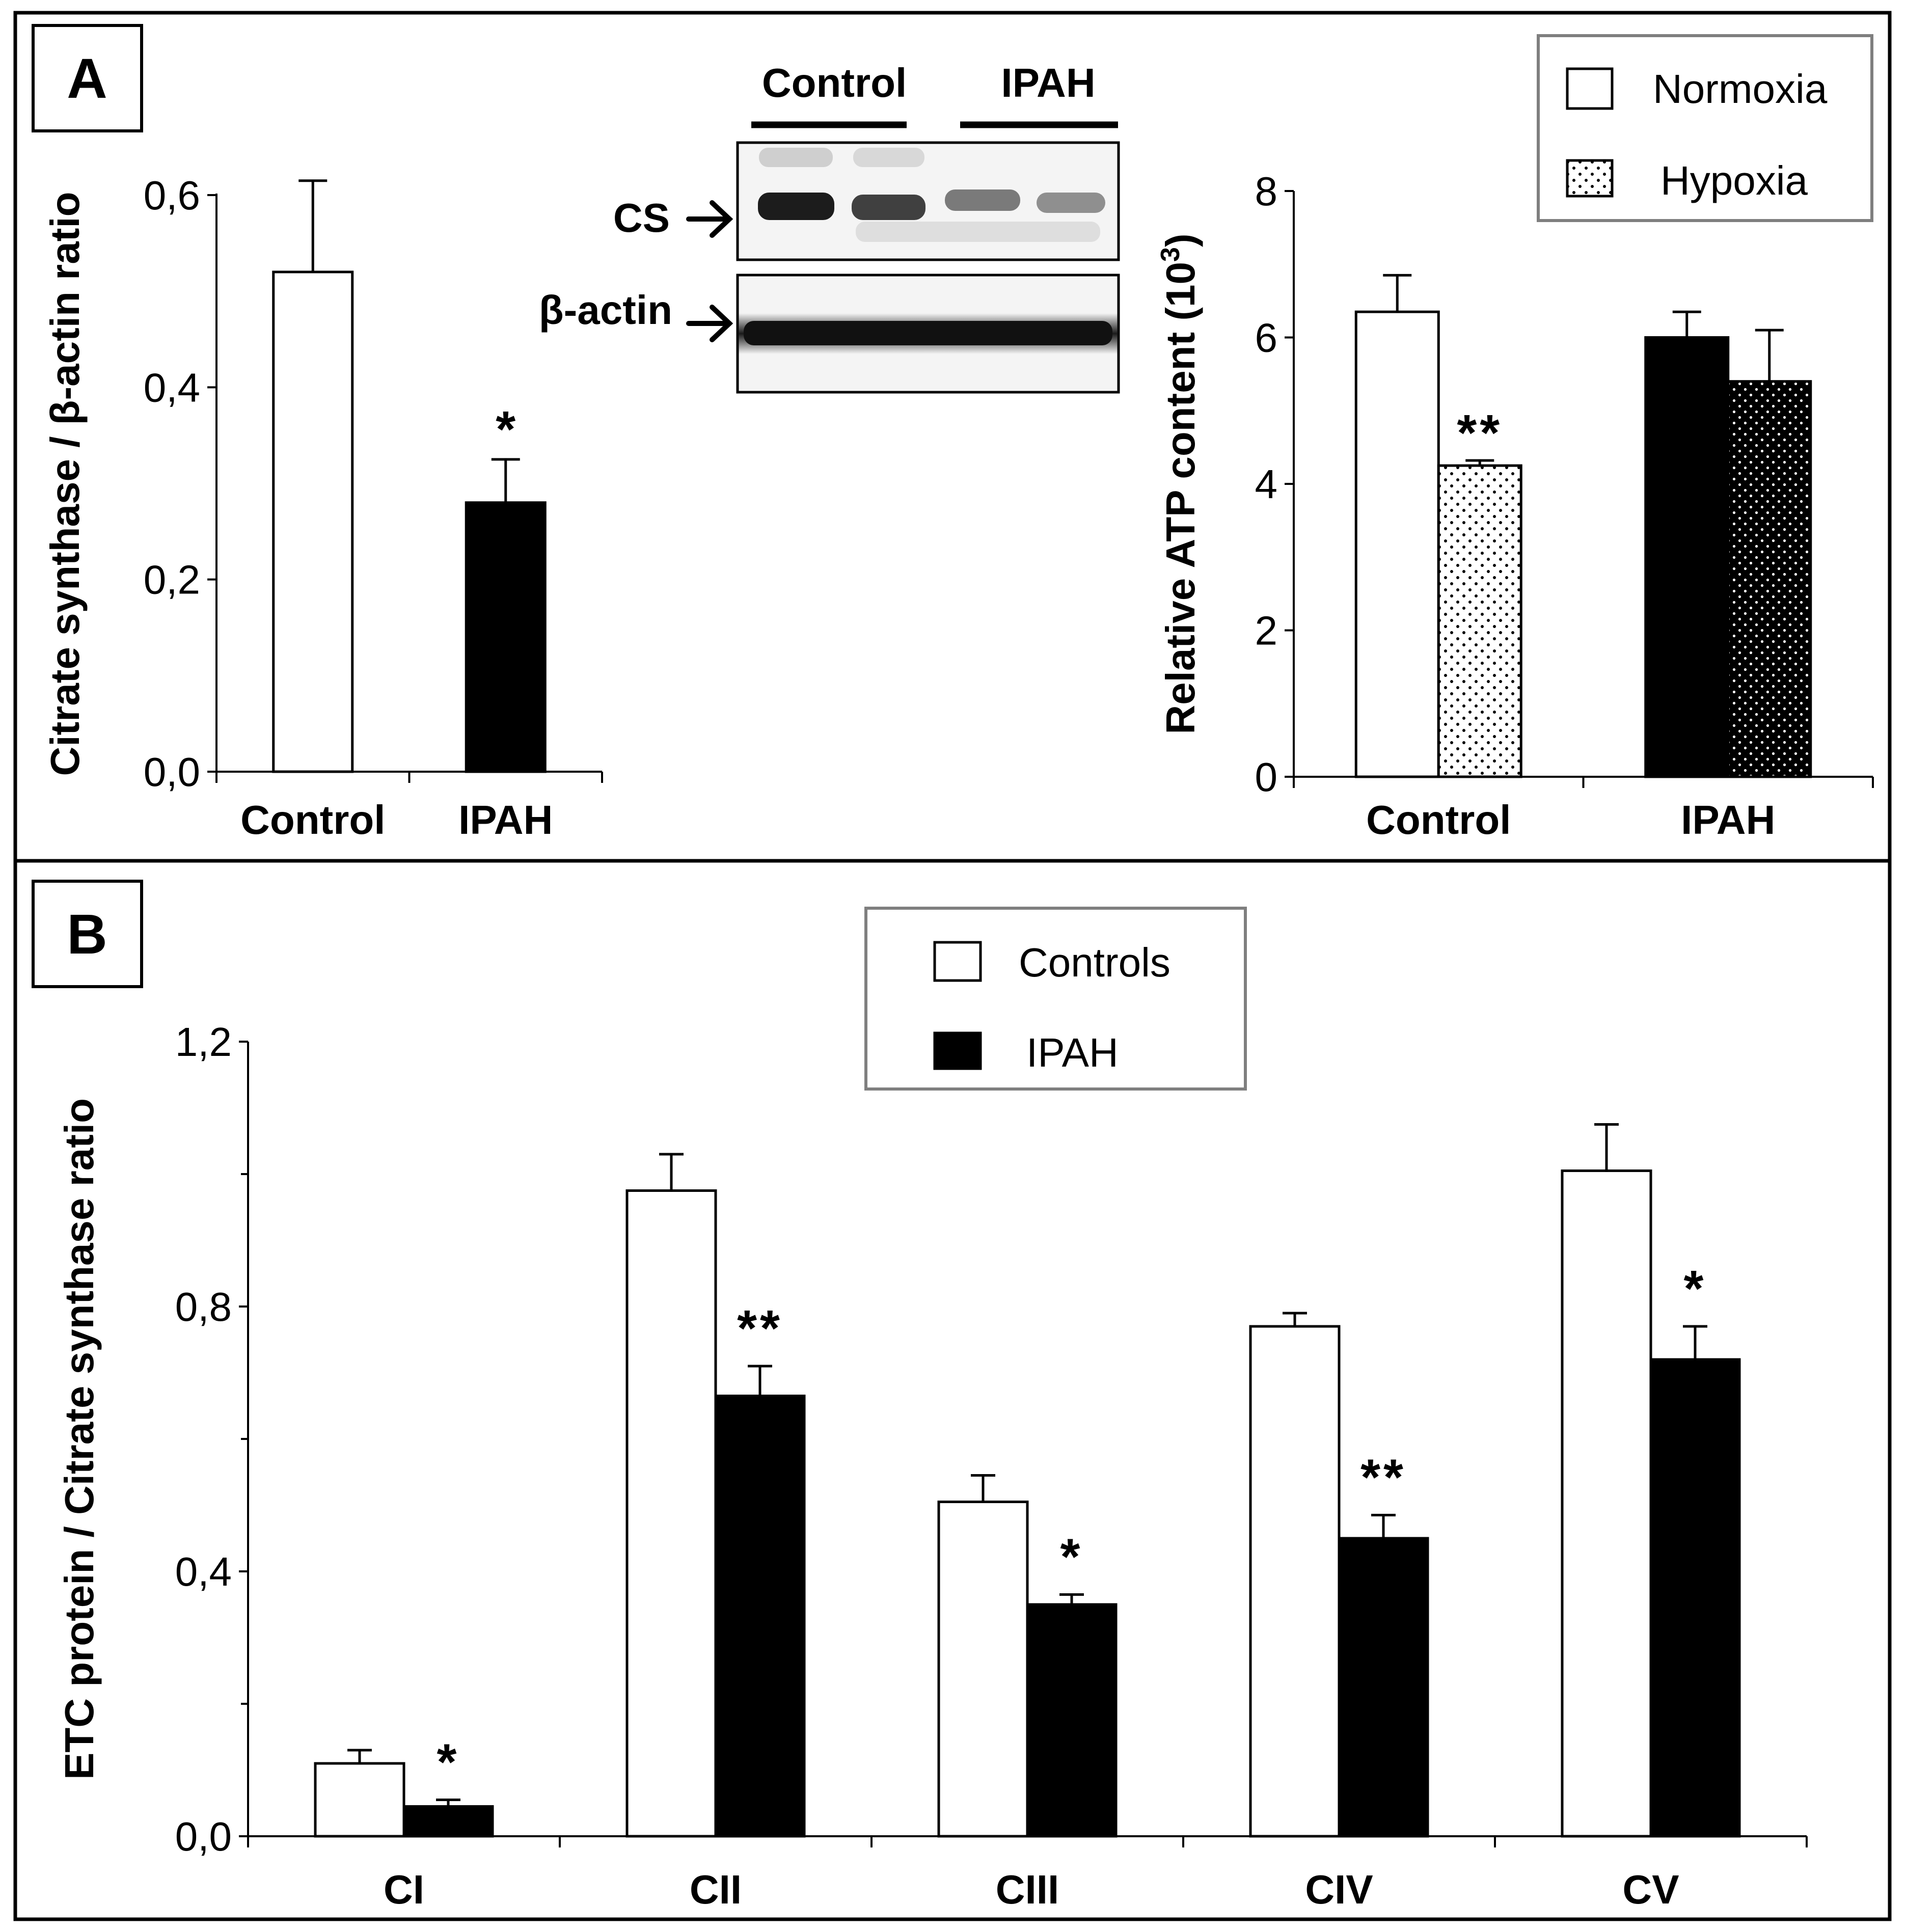  Describe the element at coordinates (709, 219) in the screenshot. I see `arrow-cs-icon` at that location.